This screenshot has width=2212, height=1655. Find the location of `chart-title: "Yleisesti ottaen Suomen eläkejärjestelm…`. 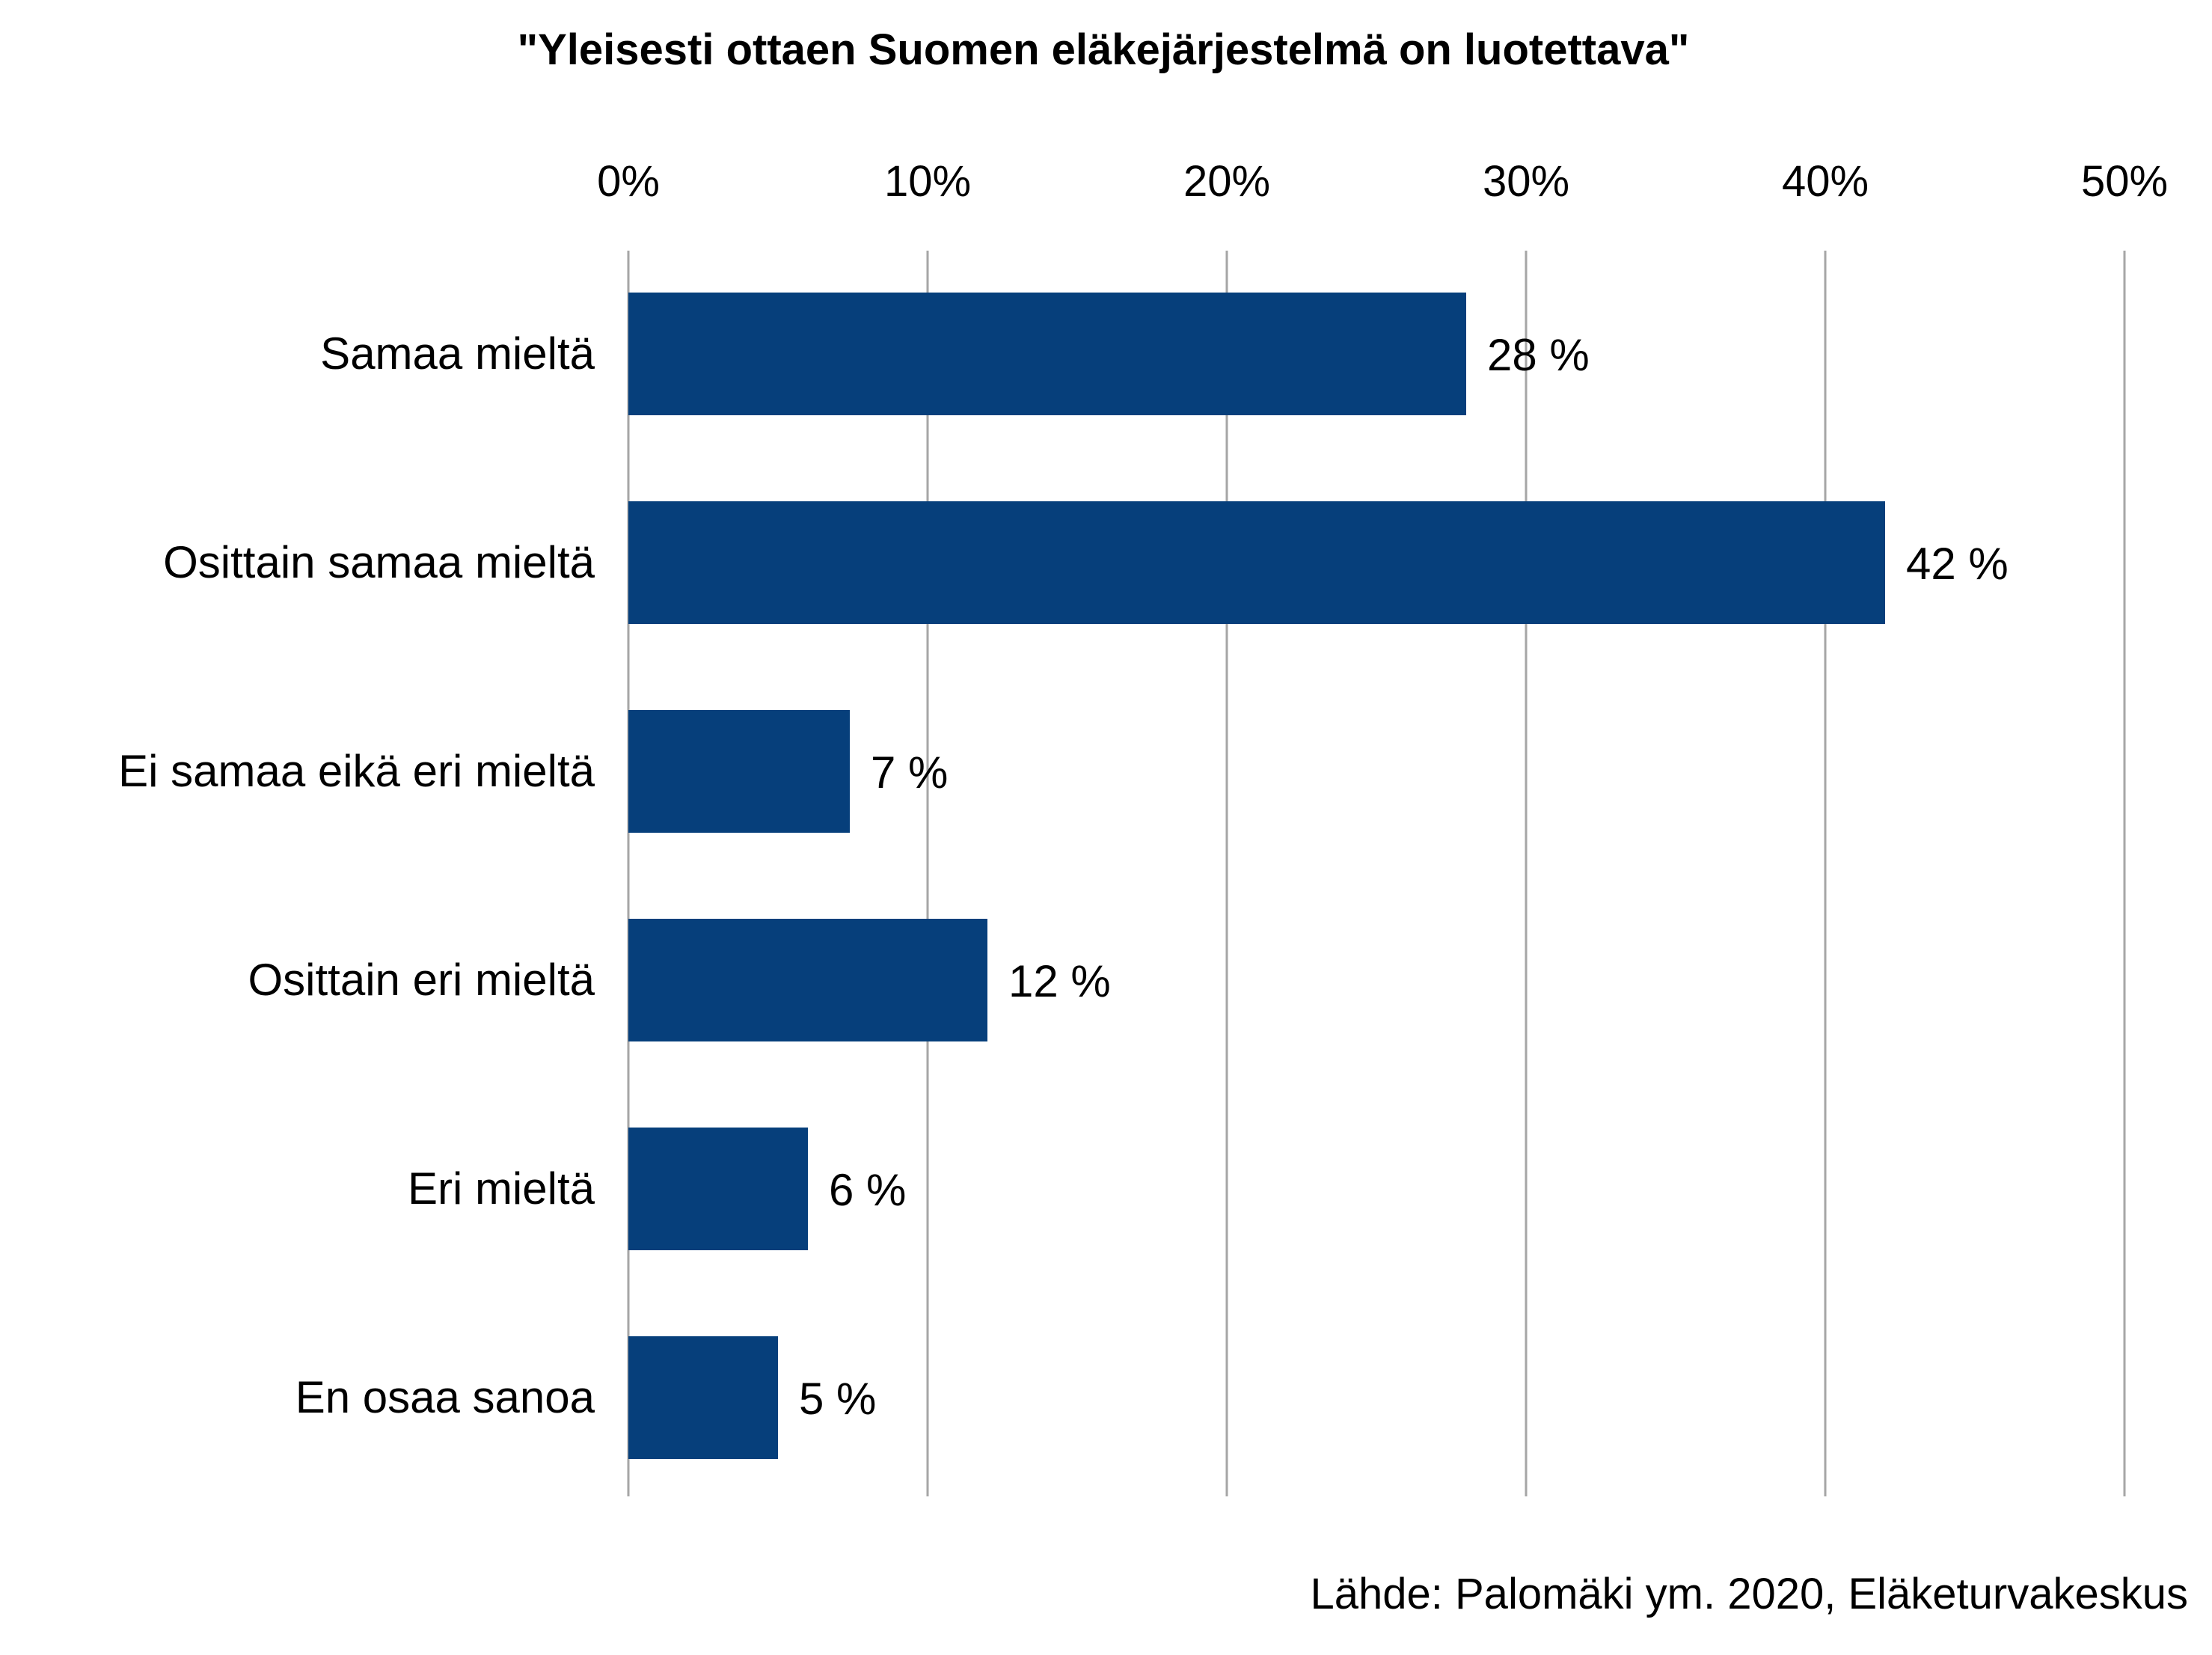

chart-title: "Yleisesti ottaen Suomen eläkejärjestelm… is located at coordinates (1104, 49).